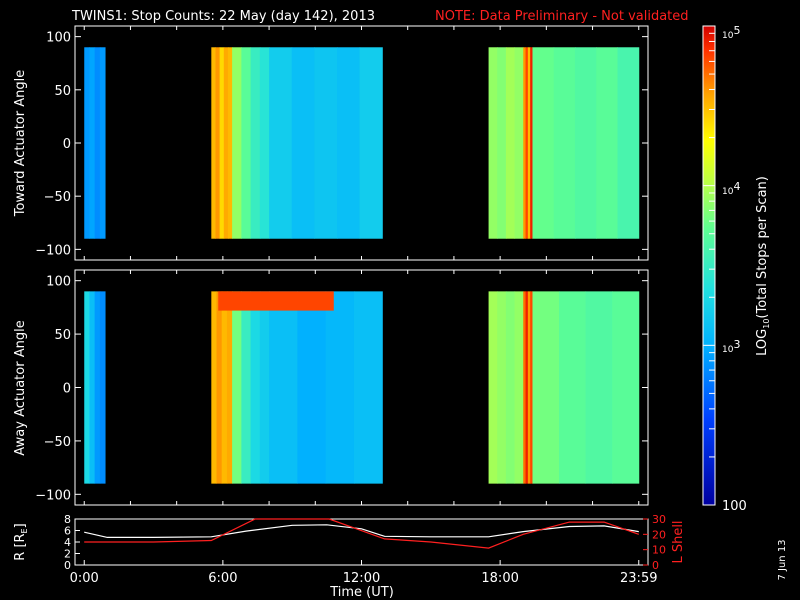 The height and width of the screenshot is (600, 800). What do you see at coordinates (361, 578) in the screenshot?
I see `x-tick-label: 12:00` at bounding box center [361, 578].